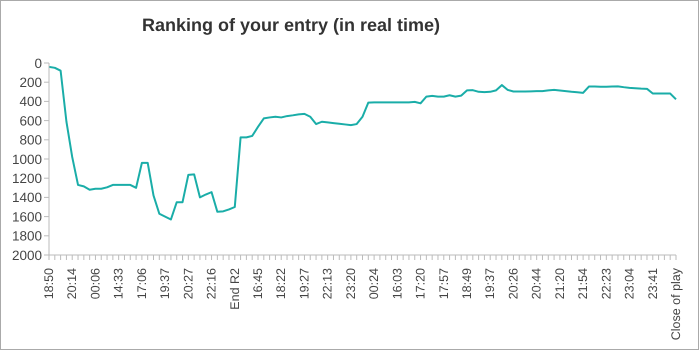 The width and height of the screenshot is (699, 350). What do you see at coordinates (653, 284) in the screenshot?
I see `x-tick-label: 23:41` at bounding box center [653, 284].